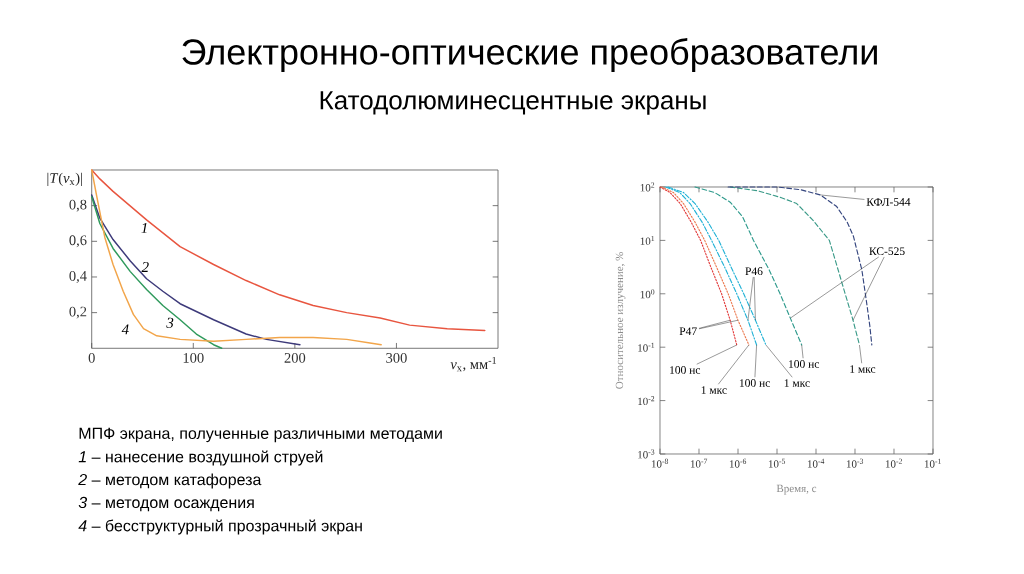 This screenshot has height=574, width=1024. Describe the element at coordinates (125, 329) in the screenshot. I see `series-label: 4` at that location.